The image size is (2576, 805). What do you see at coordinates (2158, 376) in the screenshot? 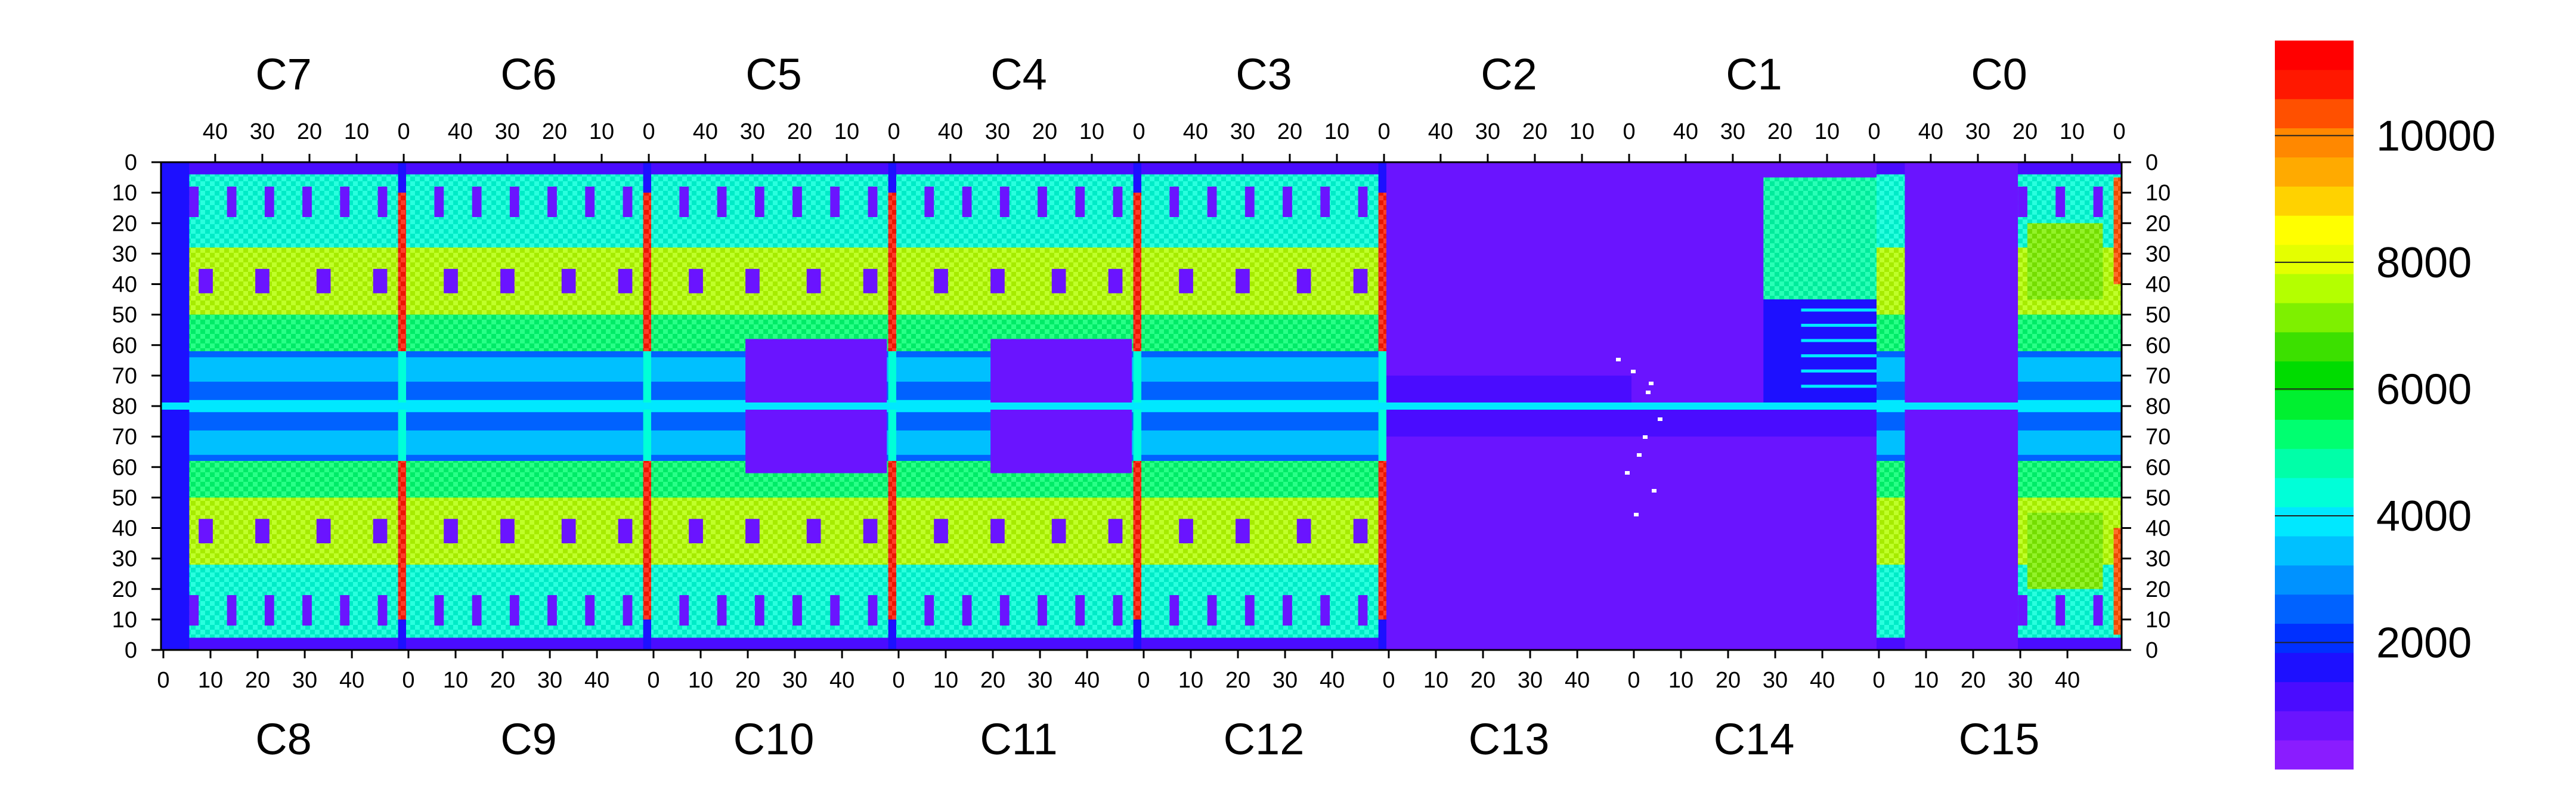
I see `y-tick-label-right: 70` at bounding box center [2158, 376].